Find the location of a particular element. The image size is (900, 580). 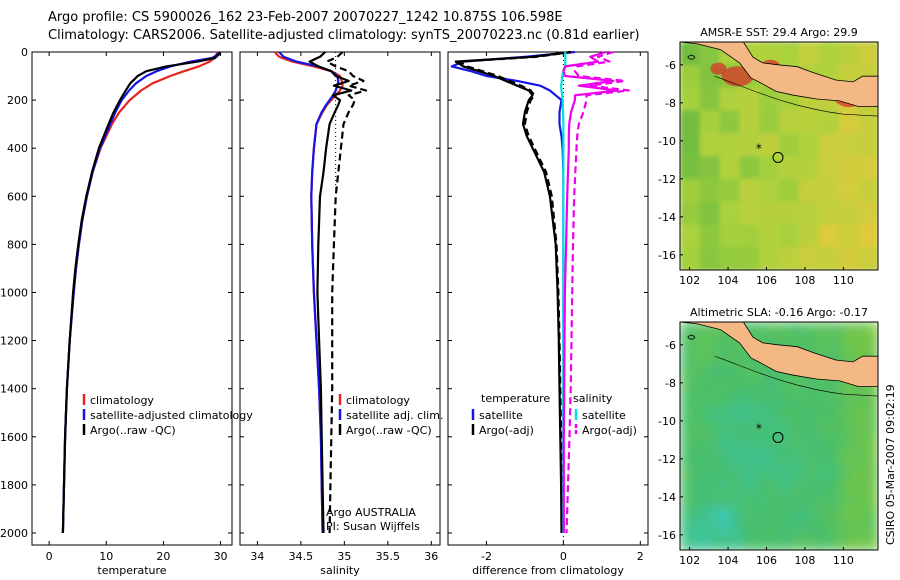

sla-map-frame is located at coordinates (779, 436).